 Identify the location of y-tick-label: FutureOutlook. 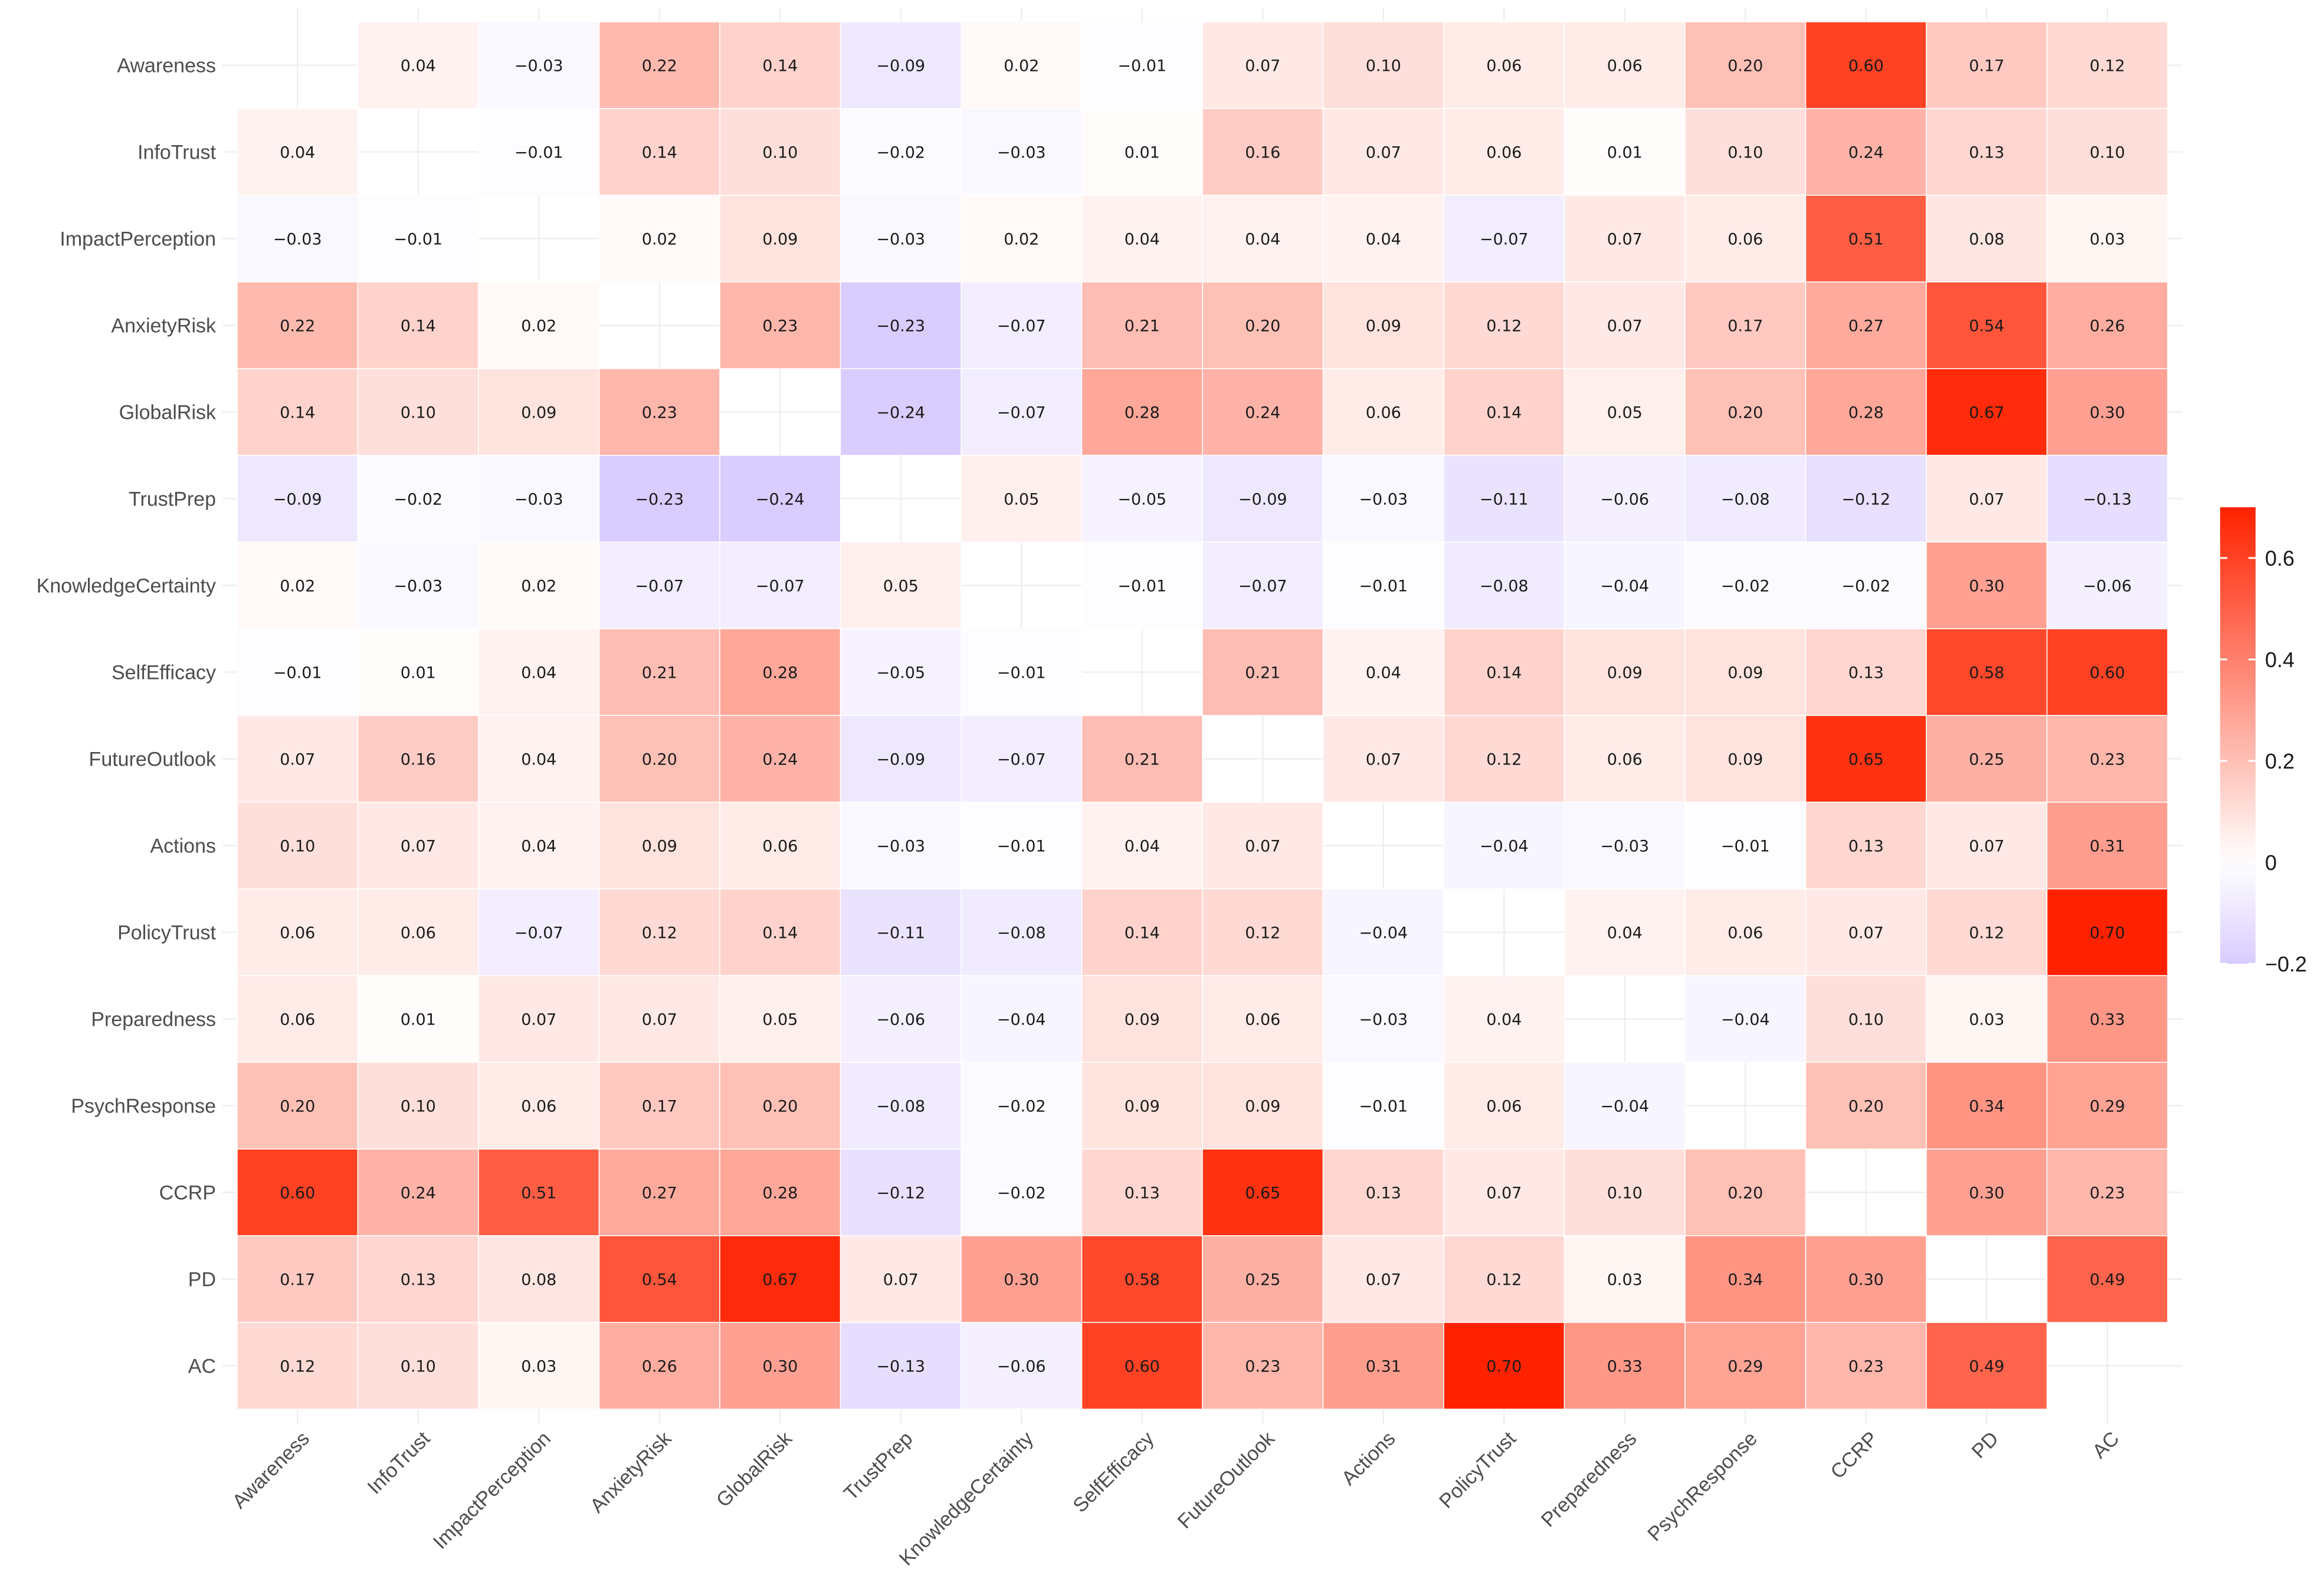
(153, 760).